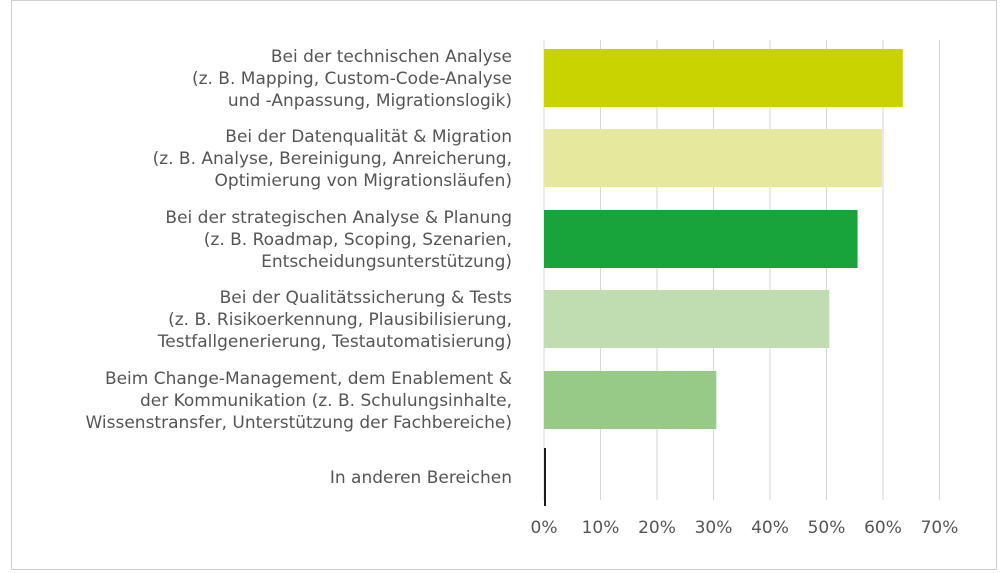  Describe the element at coordinates (391, 57) in the screenshot. I see `category-label-line: Bei der technischen Analyse` at that location.